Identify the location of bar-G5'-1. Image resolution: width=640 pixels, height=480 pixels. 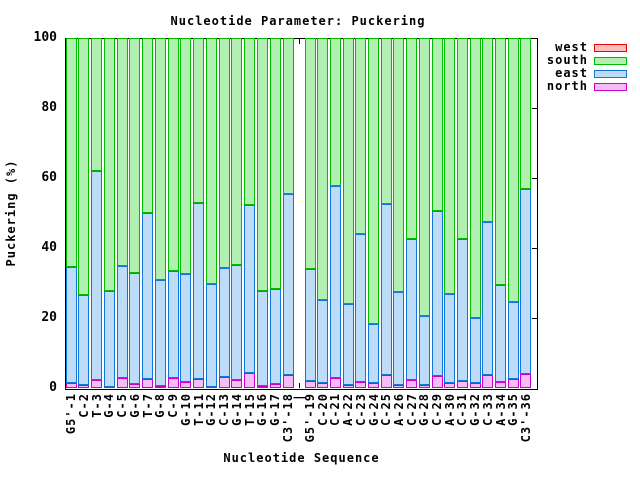
(71, 213).